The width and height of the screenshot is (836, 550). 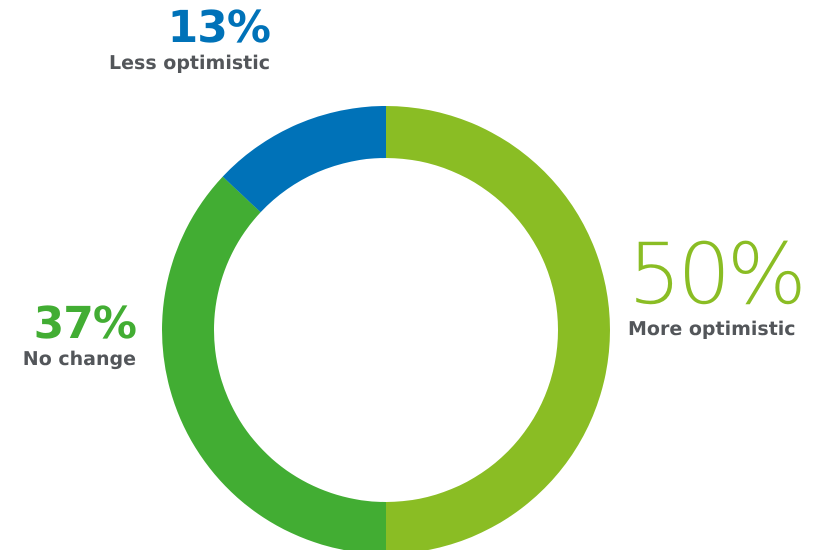 I want to click on data-label: 13%, so click(x=218, y=27).